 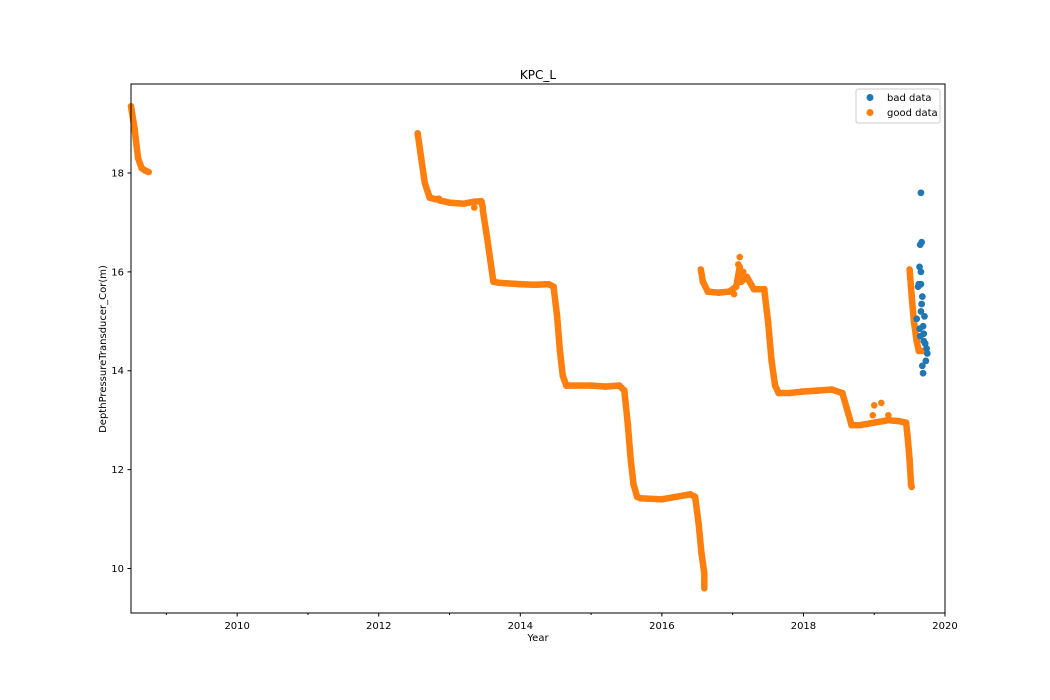 I want to click on y-axis-ticks: 10 12 14 16 18, so click(x=121, y=371).